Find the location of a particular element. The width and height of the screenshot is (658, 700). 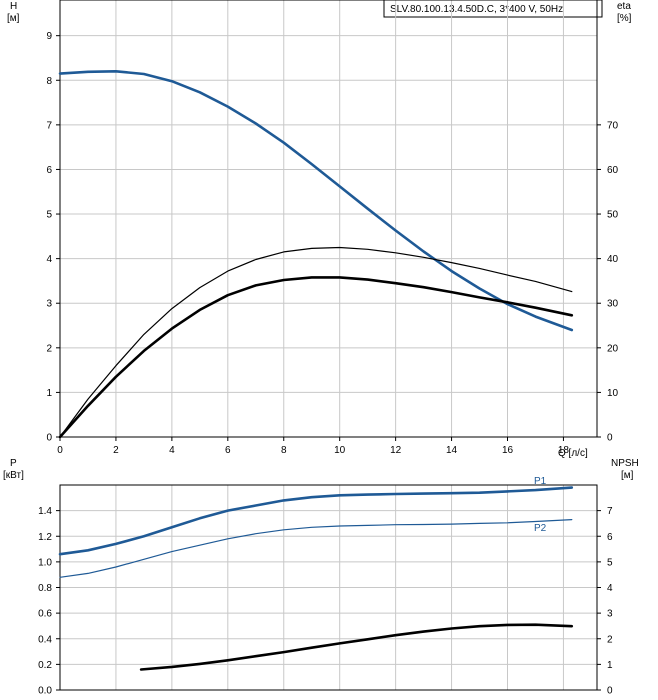

x-tick-label: 14 is located at coordinates (452, 450).